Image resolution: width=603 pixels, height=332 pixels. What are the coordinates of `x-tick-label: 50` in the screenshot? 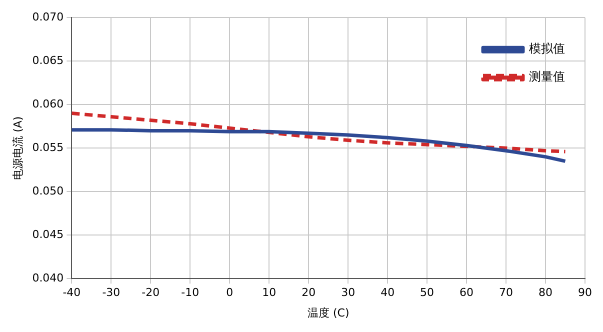 It's located at (427, 293).